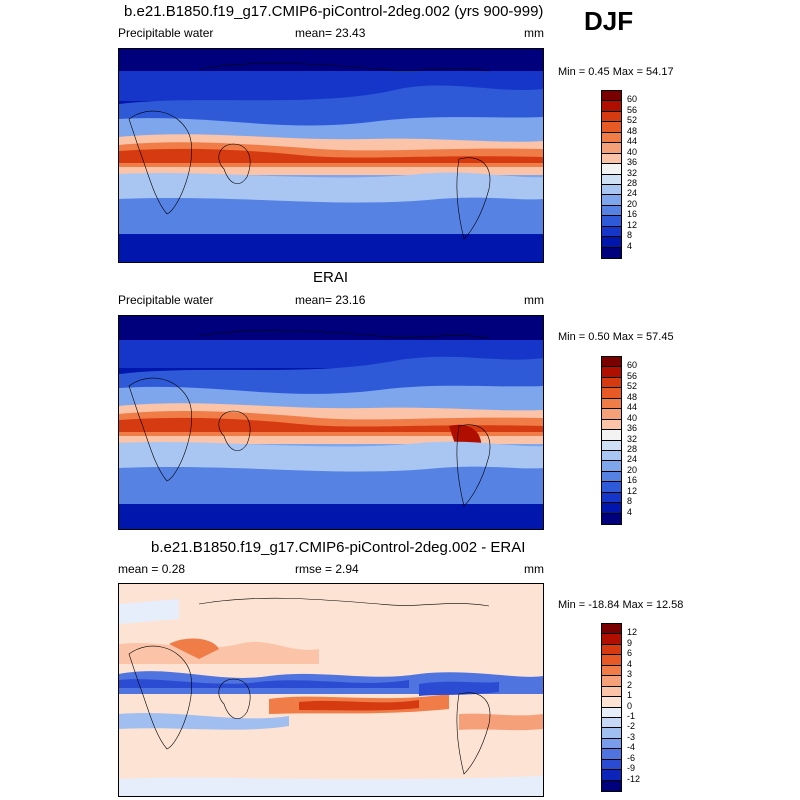  Describe the element at coordinates (330, 300) in the screenshot. I see `panel2-mean-label: mean= 23.16` at that location.